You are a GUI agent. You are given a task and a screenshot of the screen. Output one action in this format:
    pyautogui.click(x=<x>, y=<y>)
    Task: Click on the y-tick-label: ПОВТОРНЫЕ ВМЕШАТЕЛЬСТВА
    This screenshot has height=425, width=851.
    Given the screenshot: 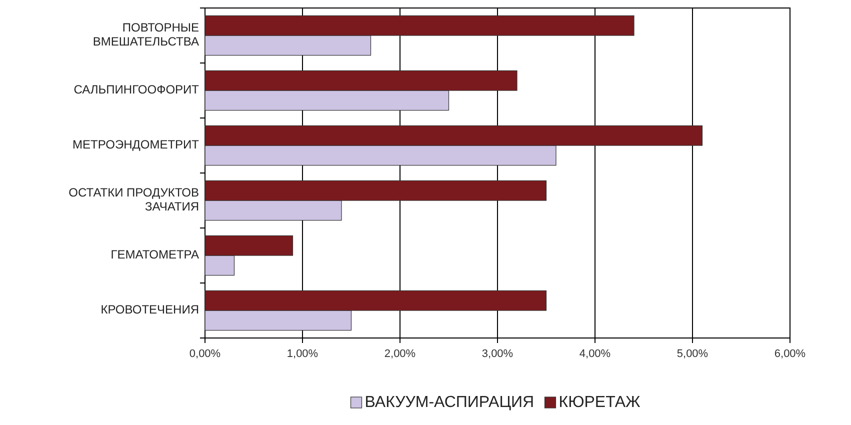 What is the action you would take?
    pyautogui.click(x=145, y=34)
    